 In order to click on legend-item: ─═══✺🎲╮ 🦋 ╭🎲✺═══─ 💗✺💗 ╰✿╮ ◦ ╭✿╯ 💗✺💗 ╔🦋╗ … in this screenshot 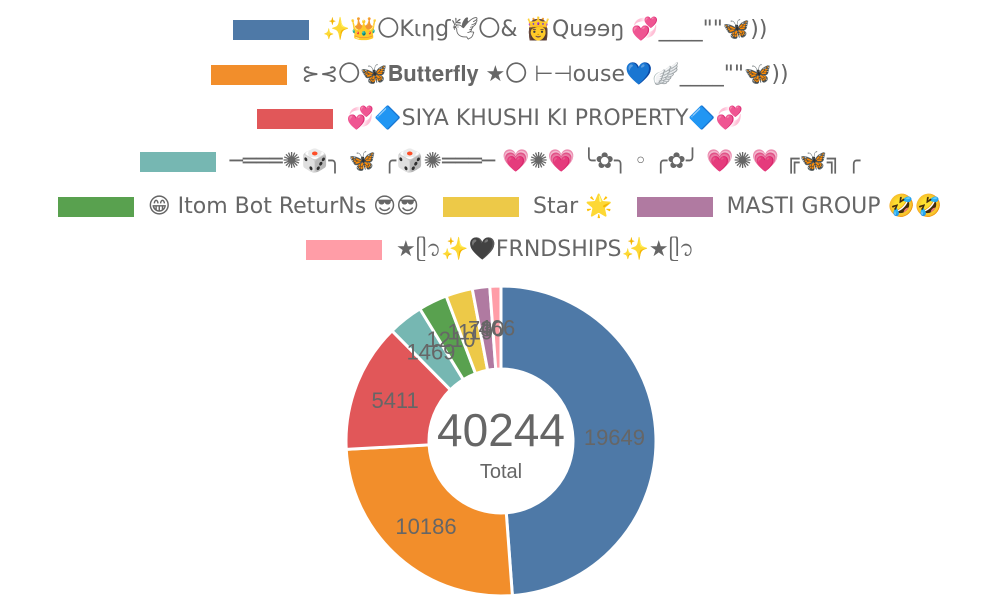, I will do `click(500, 161)`.